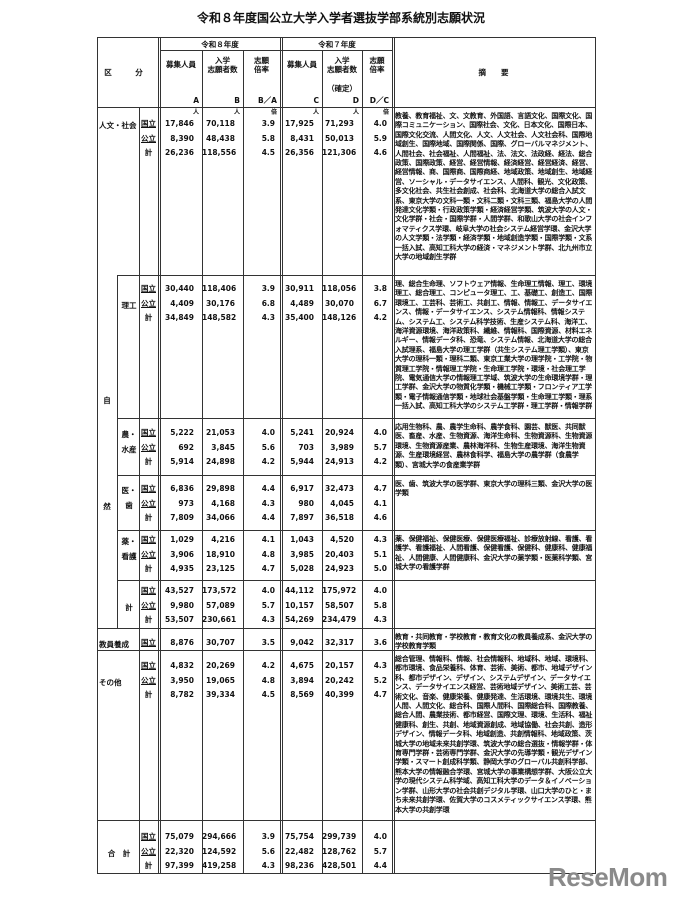 This screenshot has height=903, width=682. I want to click on value-dc: 4.3, so click(380, 539).